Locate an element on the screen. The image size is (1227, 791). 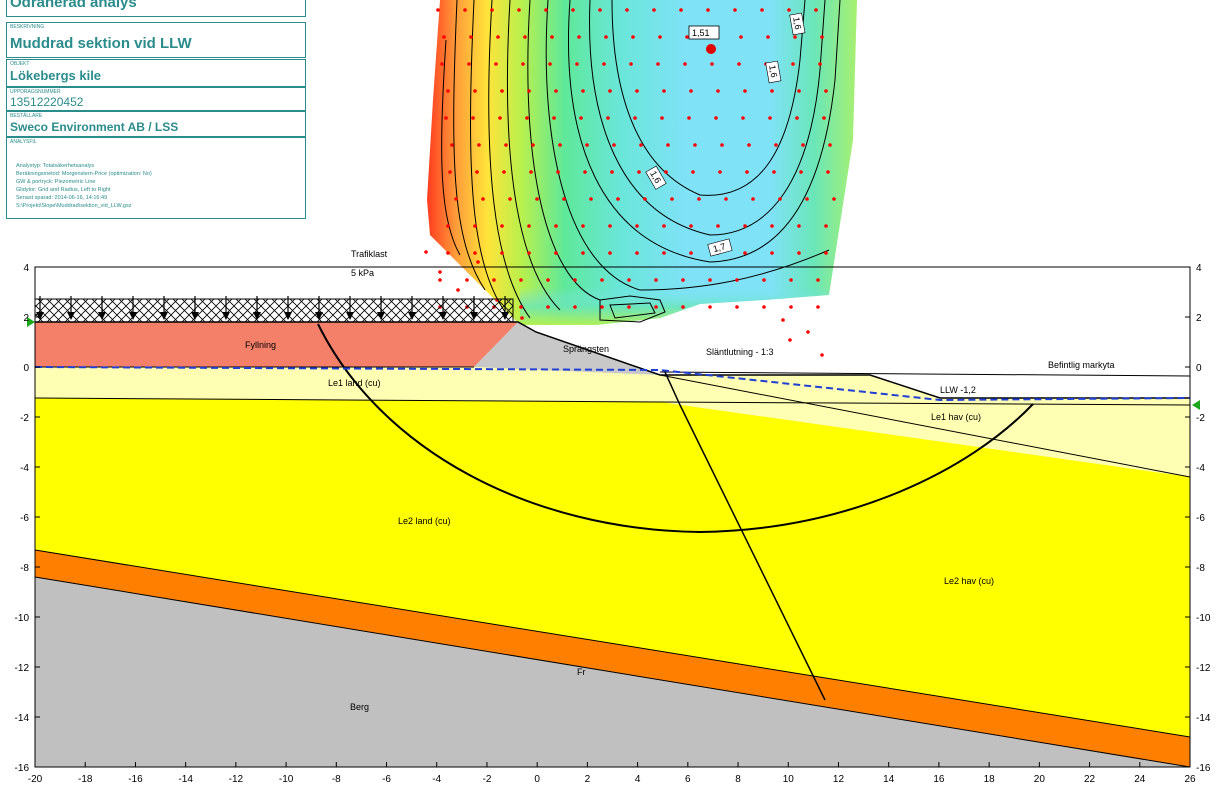
x-tick-label: -10 is located at coordinates (286, 779).